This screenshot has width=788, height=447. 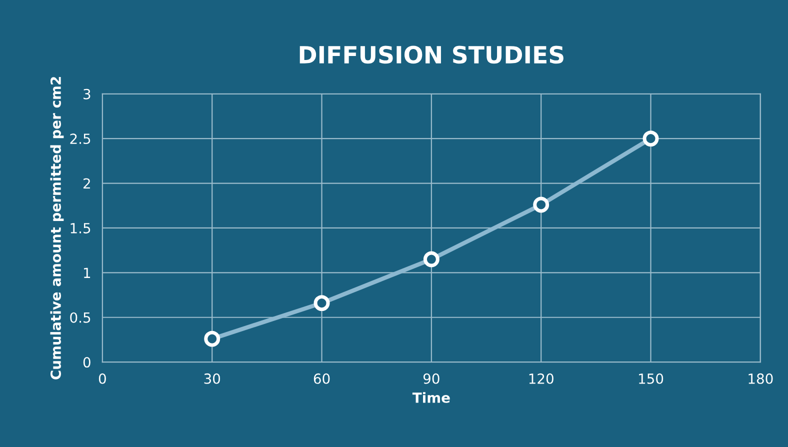 I want to click on y-tick-label: 3, so click(x=87, y=94).